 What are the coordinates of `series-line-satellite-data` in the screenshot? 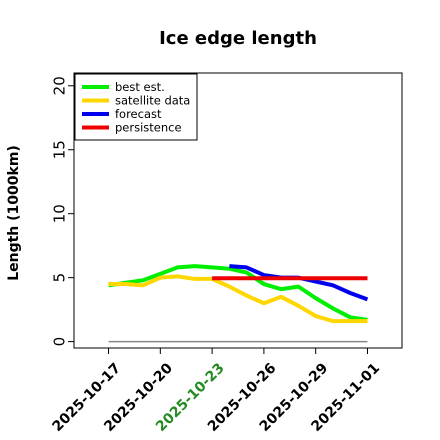 It's located at (238, 299).